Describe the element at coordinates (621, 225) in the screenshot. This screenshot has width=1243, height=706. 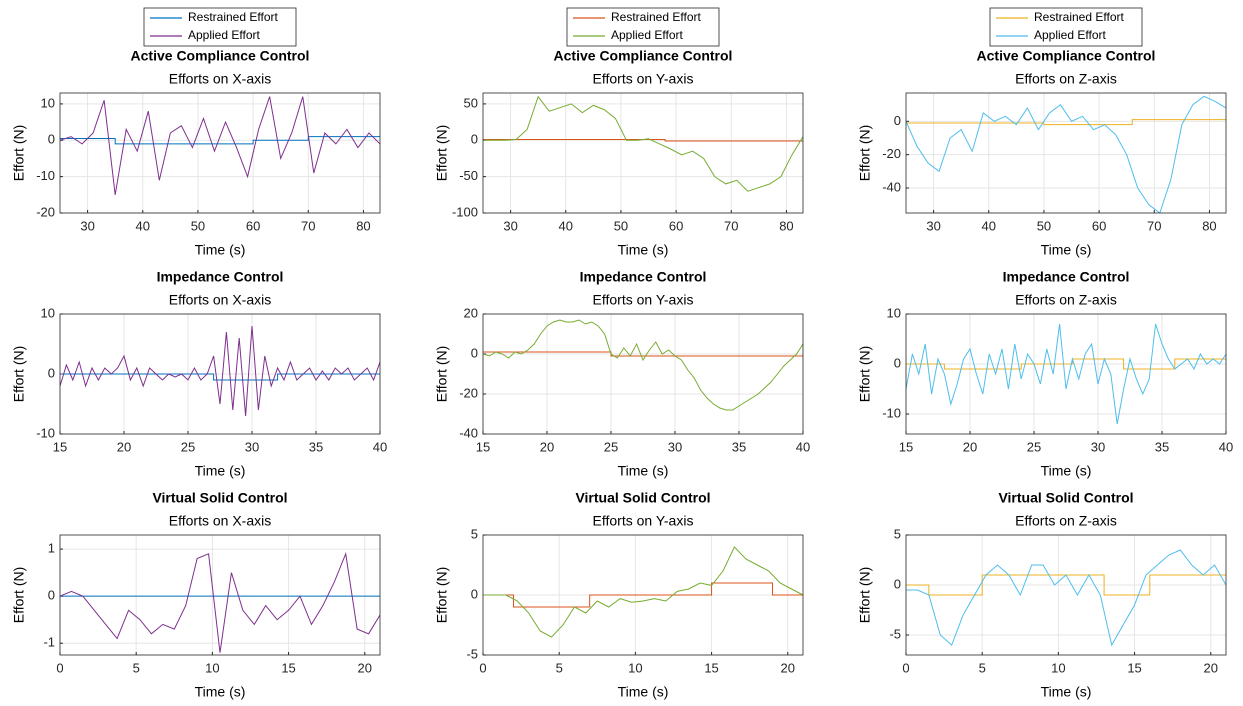
I see `x-tick-label: 50` at that location.